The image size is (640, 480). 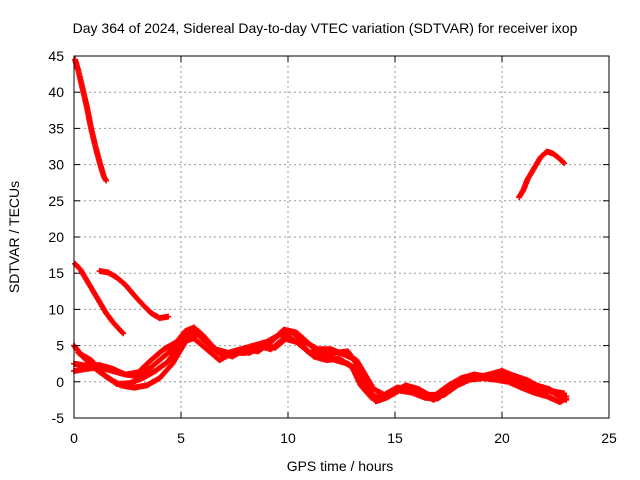 What do you see at coordinates (609, 438) in the screenshot?
I see `x-tick-label: 25` at bounding box center [609, 438].